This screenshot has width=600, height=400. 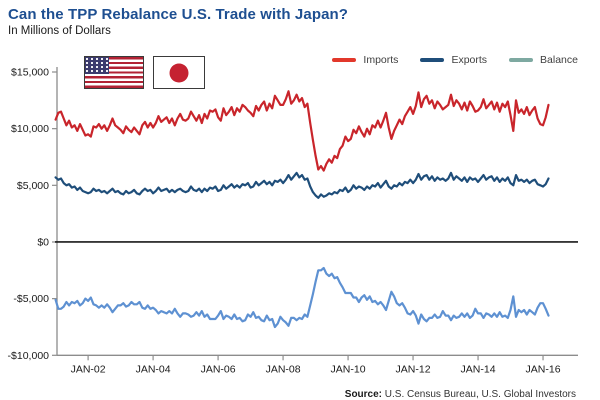 What do you see at coordinates (543, 369) in the screenshot?
I see `x-tick-label: JAN-16` at bounding box center [543, 369].